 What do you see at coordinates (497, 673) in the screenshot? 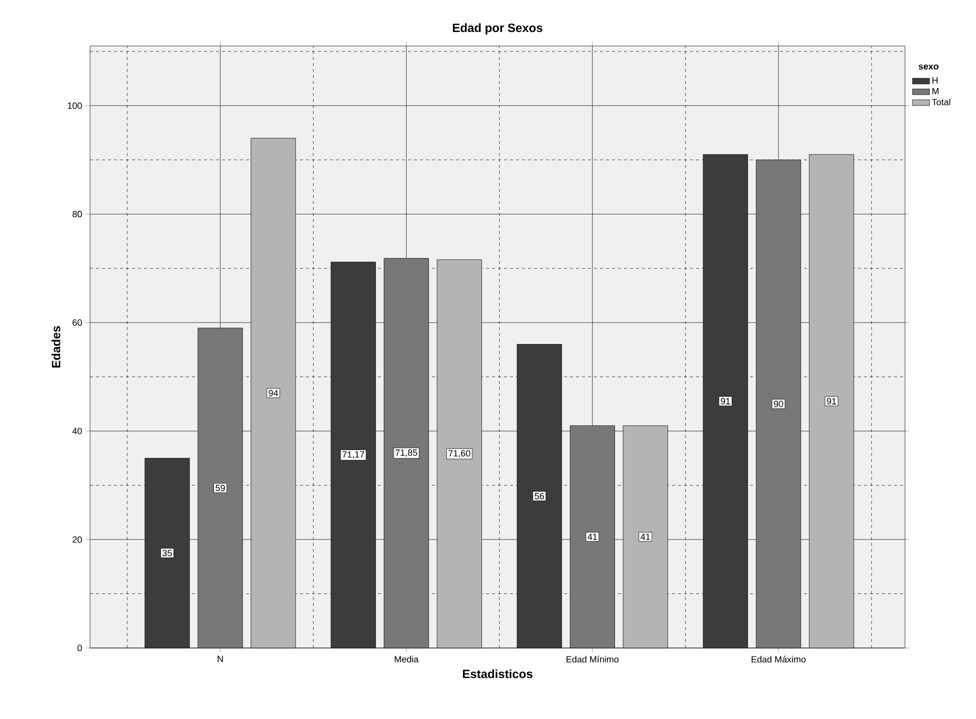
I see `x-axis-title: Estadisticos` at bounding box center [497, 673].